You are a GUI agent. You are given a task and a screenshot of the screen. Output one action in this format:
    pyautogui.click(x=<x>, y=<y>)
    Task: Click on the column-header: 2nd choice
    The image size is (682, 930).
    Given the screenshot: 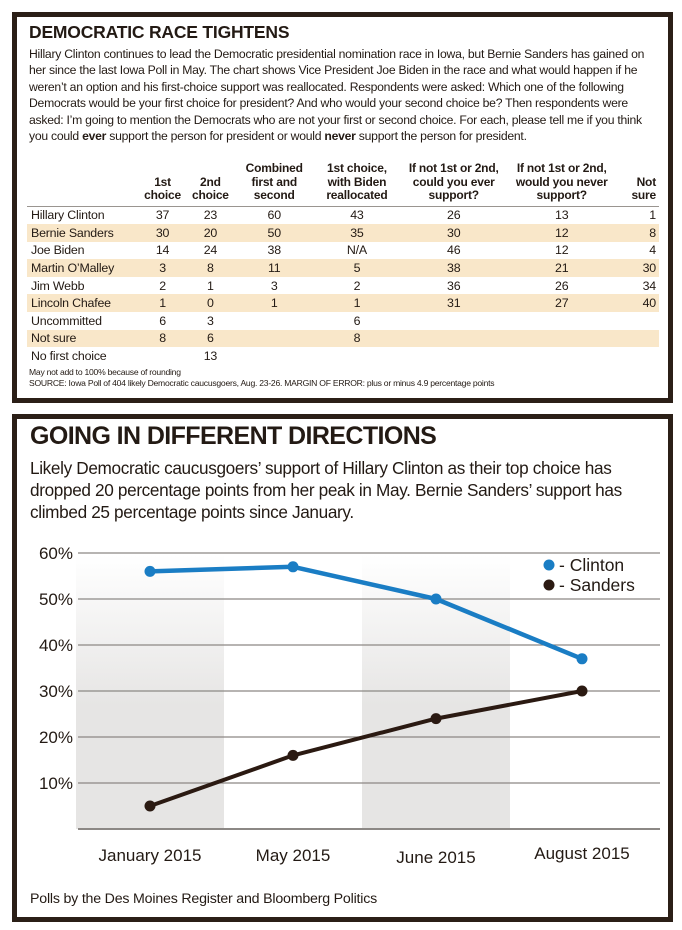 What is the action you would take?
    pyautogui.click(x=210, y=184)
    